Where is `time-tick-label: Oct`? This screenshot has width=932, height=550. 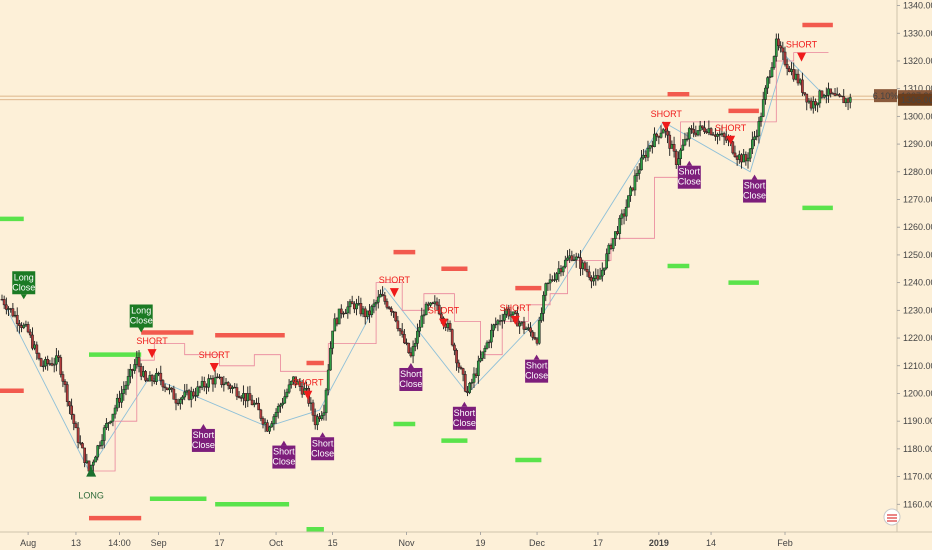 time-tick-label: Oct is located at coordinates (276, 543).